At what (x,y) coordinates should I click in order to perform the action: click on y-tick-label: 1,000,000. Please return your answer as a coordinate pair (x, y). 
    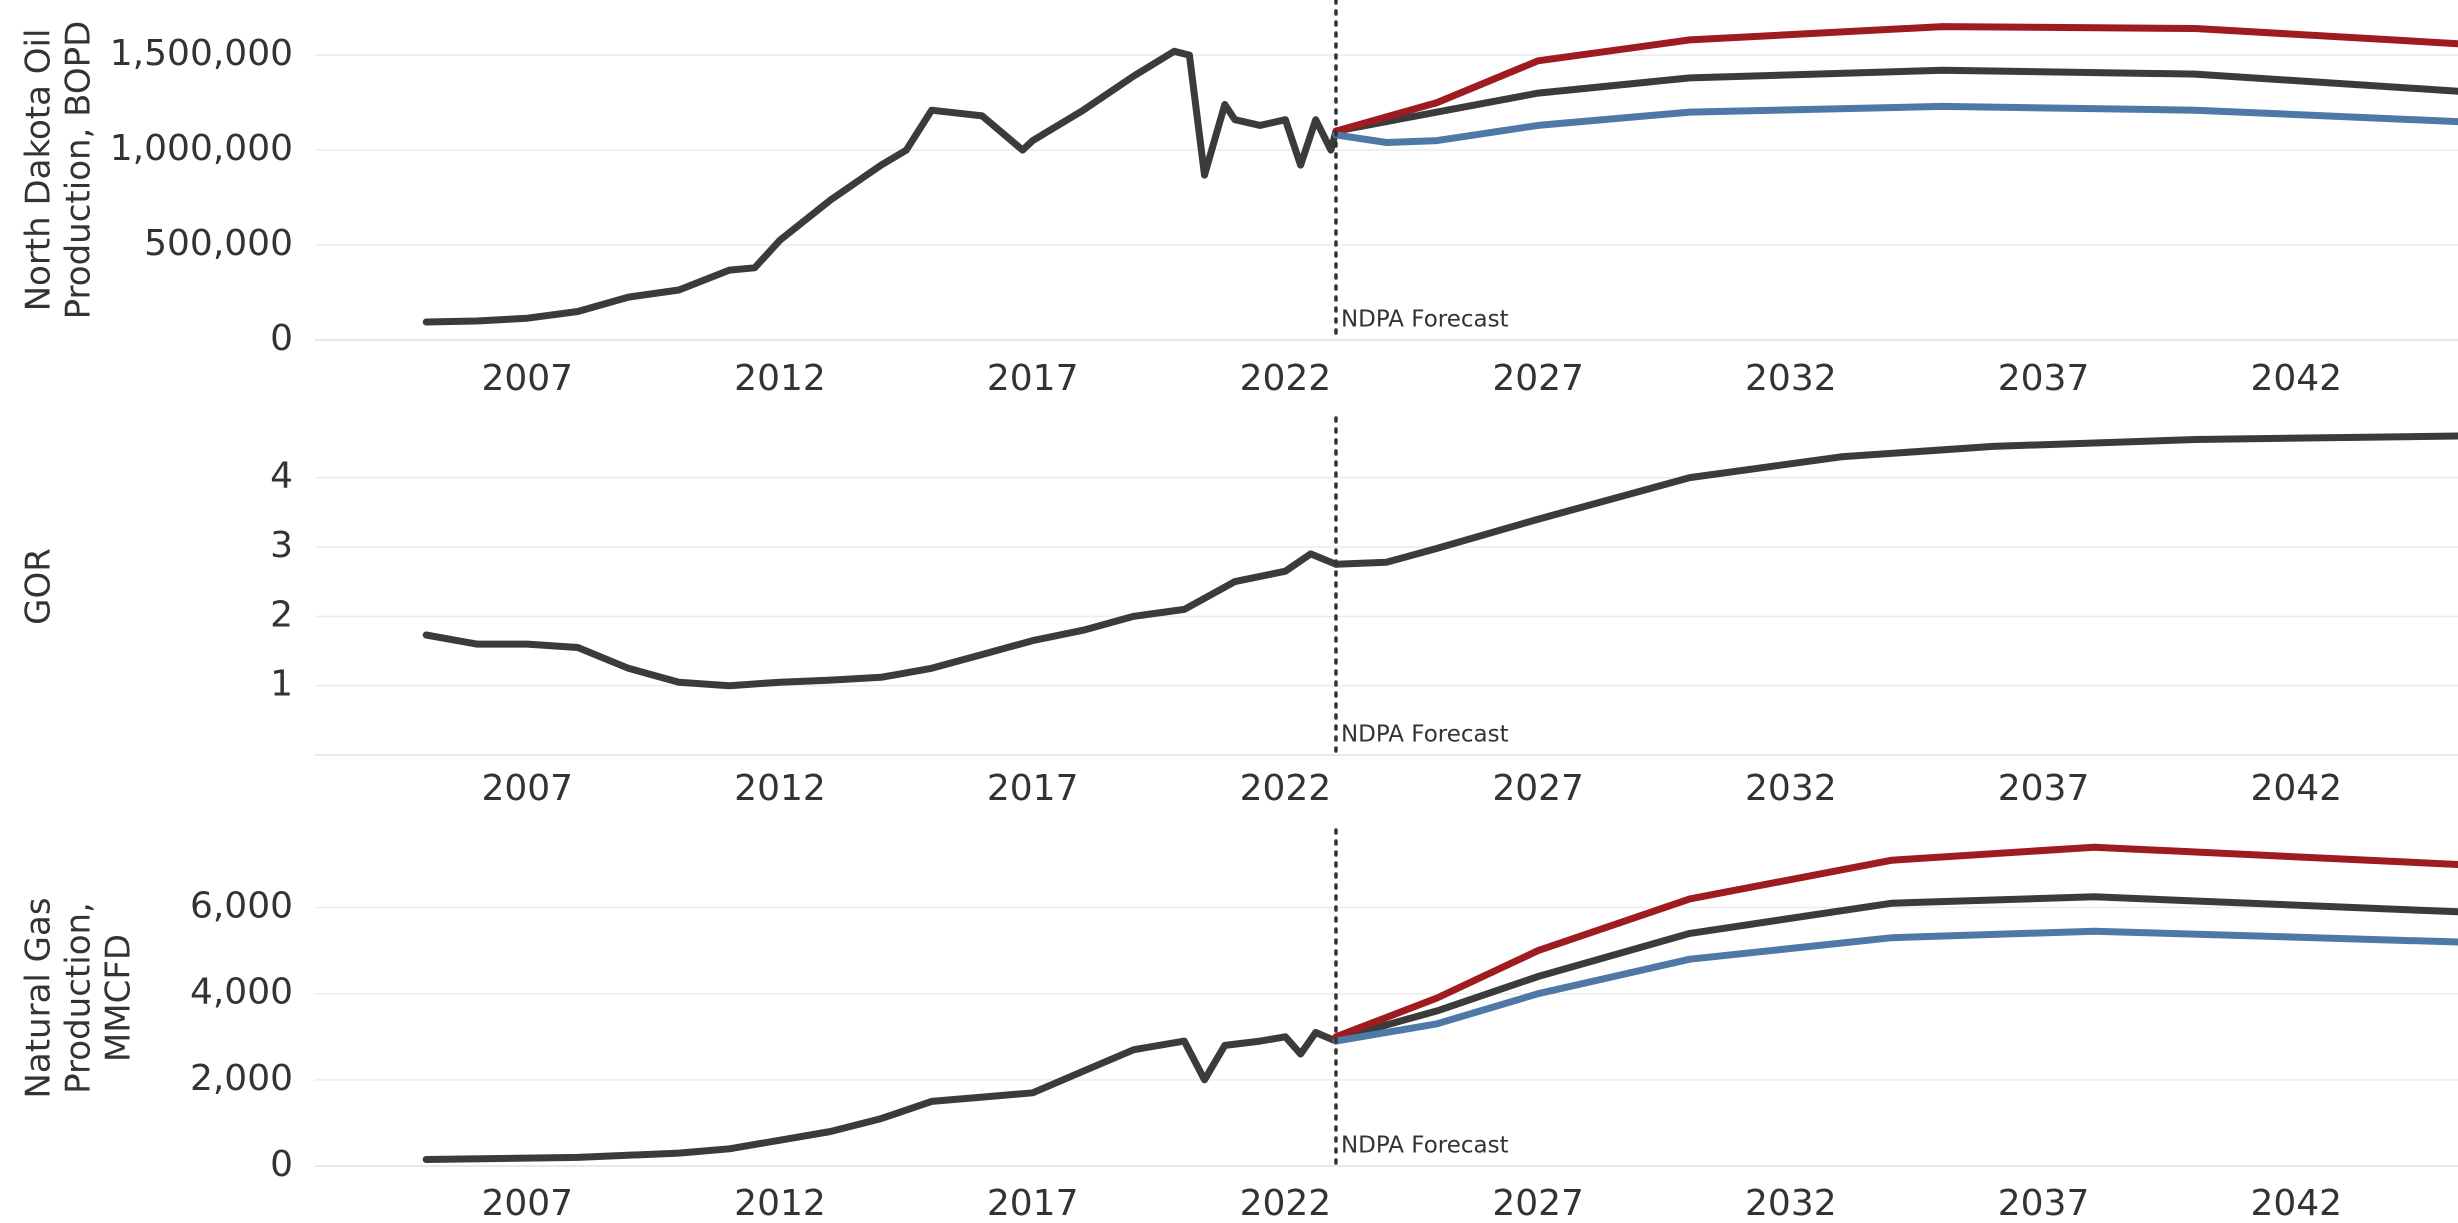
    Looking at the image, I should click on (201, 148).